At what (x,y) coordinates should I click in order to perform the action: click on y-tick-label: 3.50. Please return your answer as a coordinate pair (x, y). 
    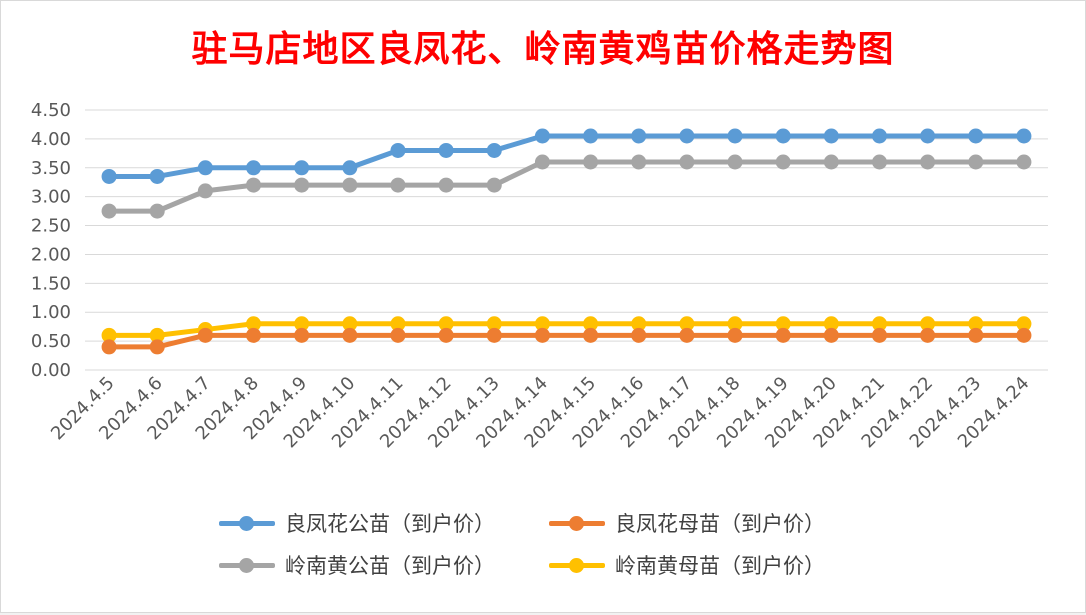
    Looking at the image, I should click on (51, 168).